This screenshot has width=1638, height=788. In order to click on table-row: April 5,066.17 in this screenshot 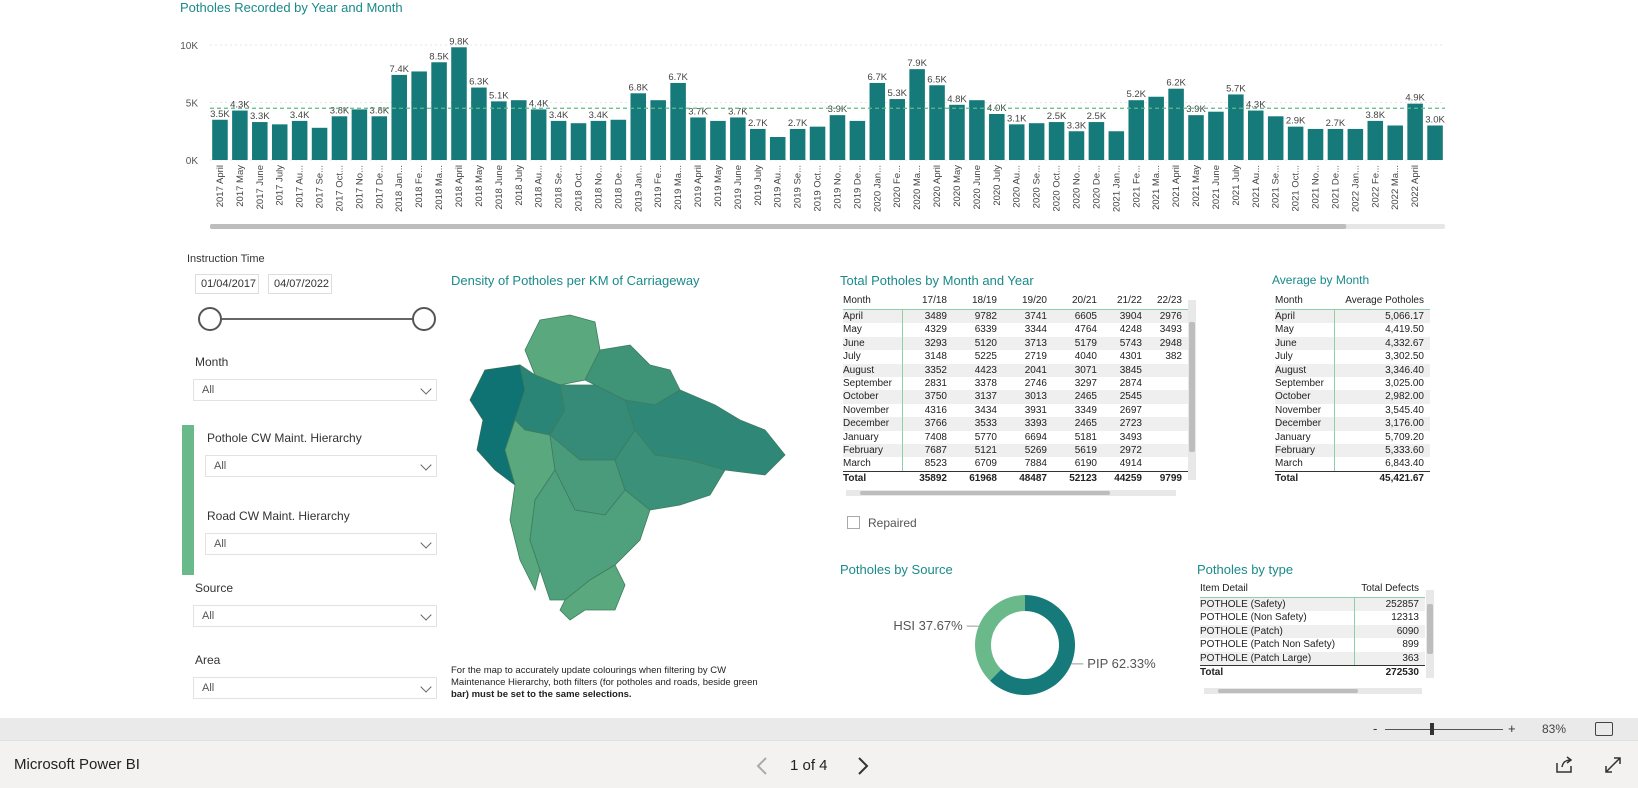, I will do `click(1352, 317)`.